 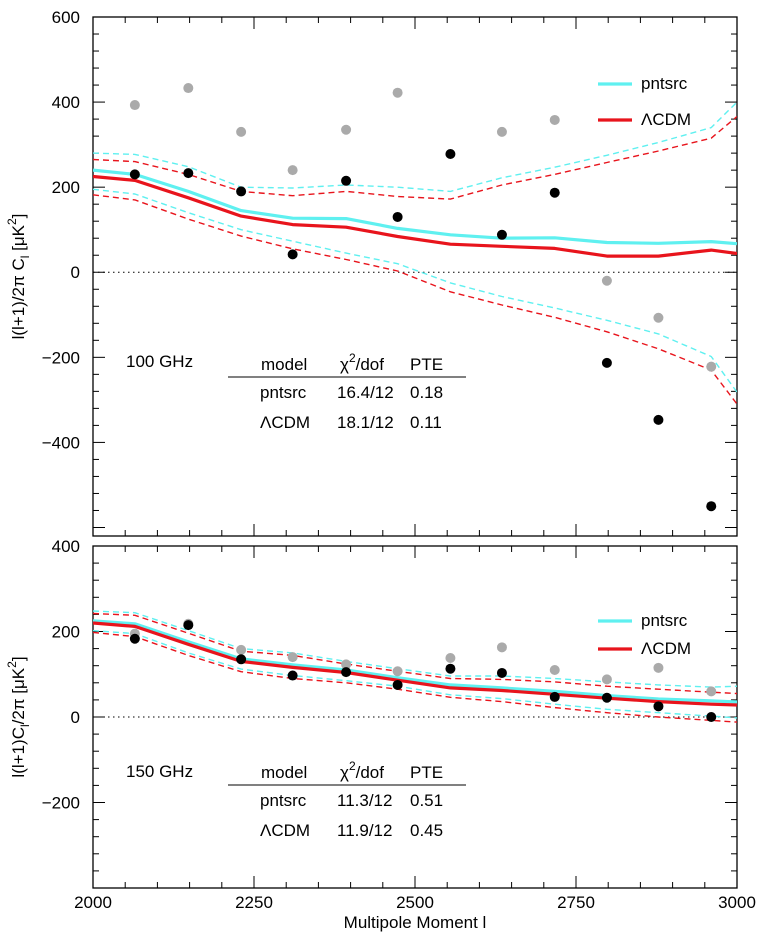 I want to click on y-axis-label-sup: 2, so click(x=12, y=221).